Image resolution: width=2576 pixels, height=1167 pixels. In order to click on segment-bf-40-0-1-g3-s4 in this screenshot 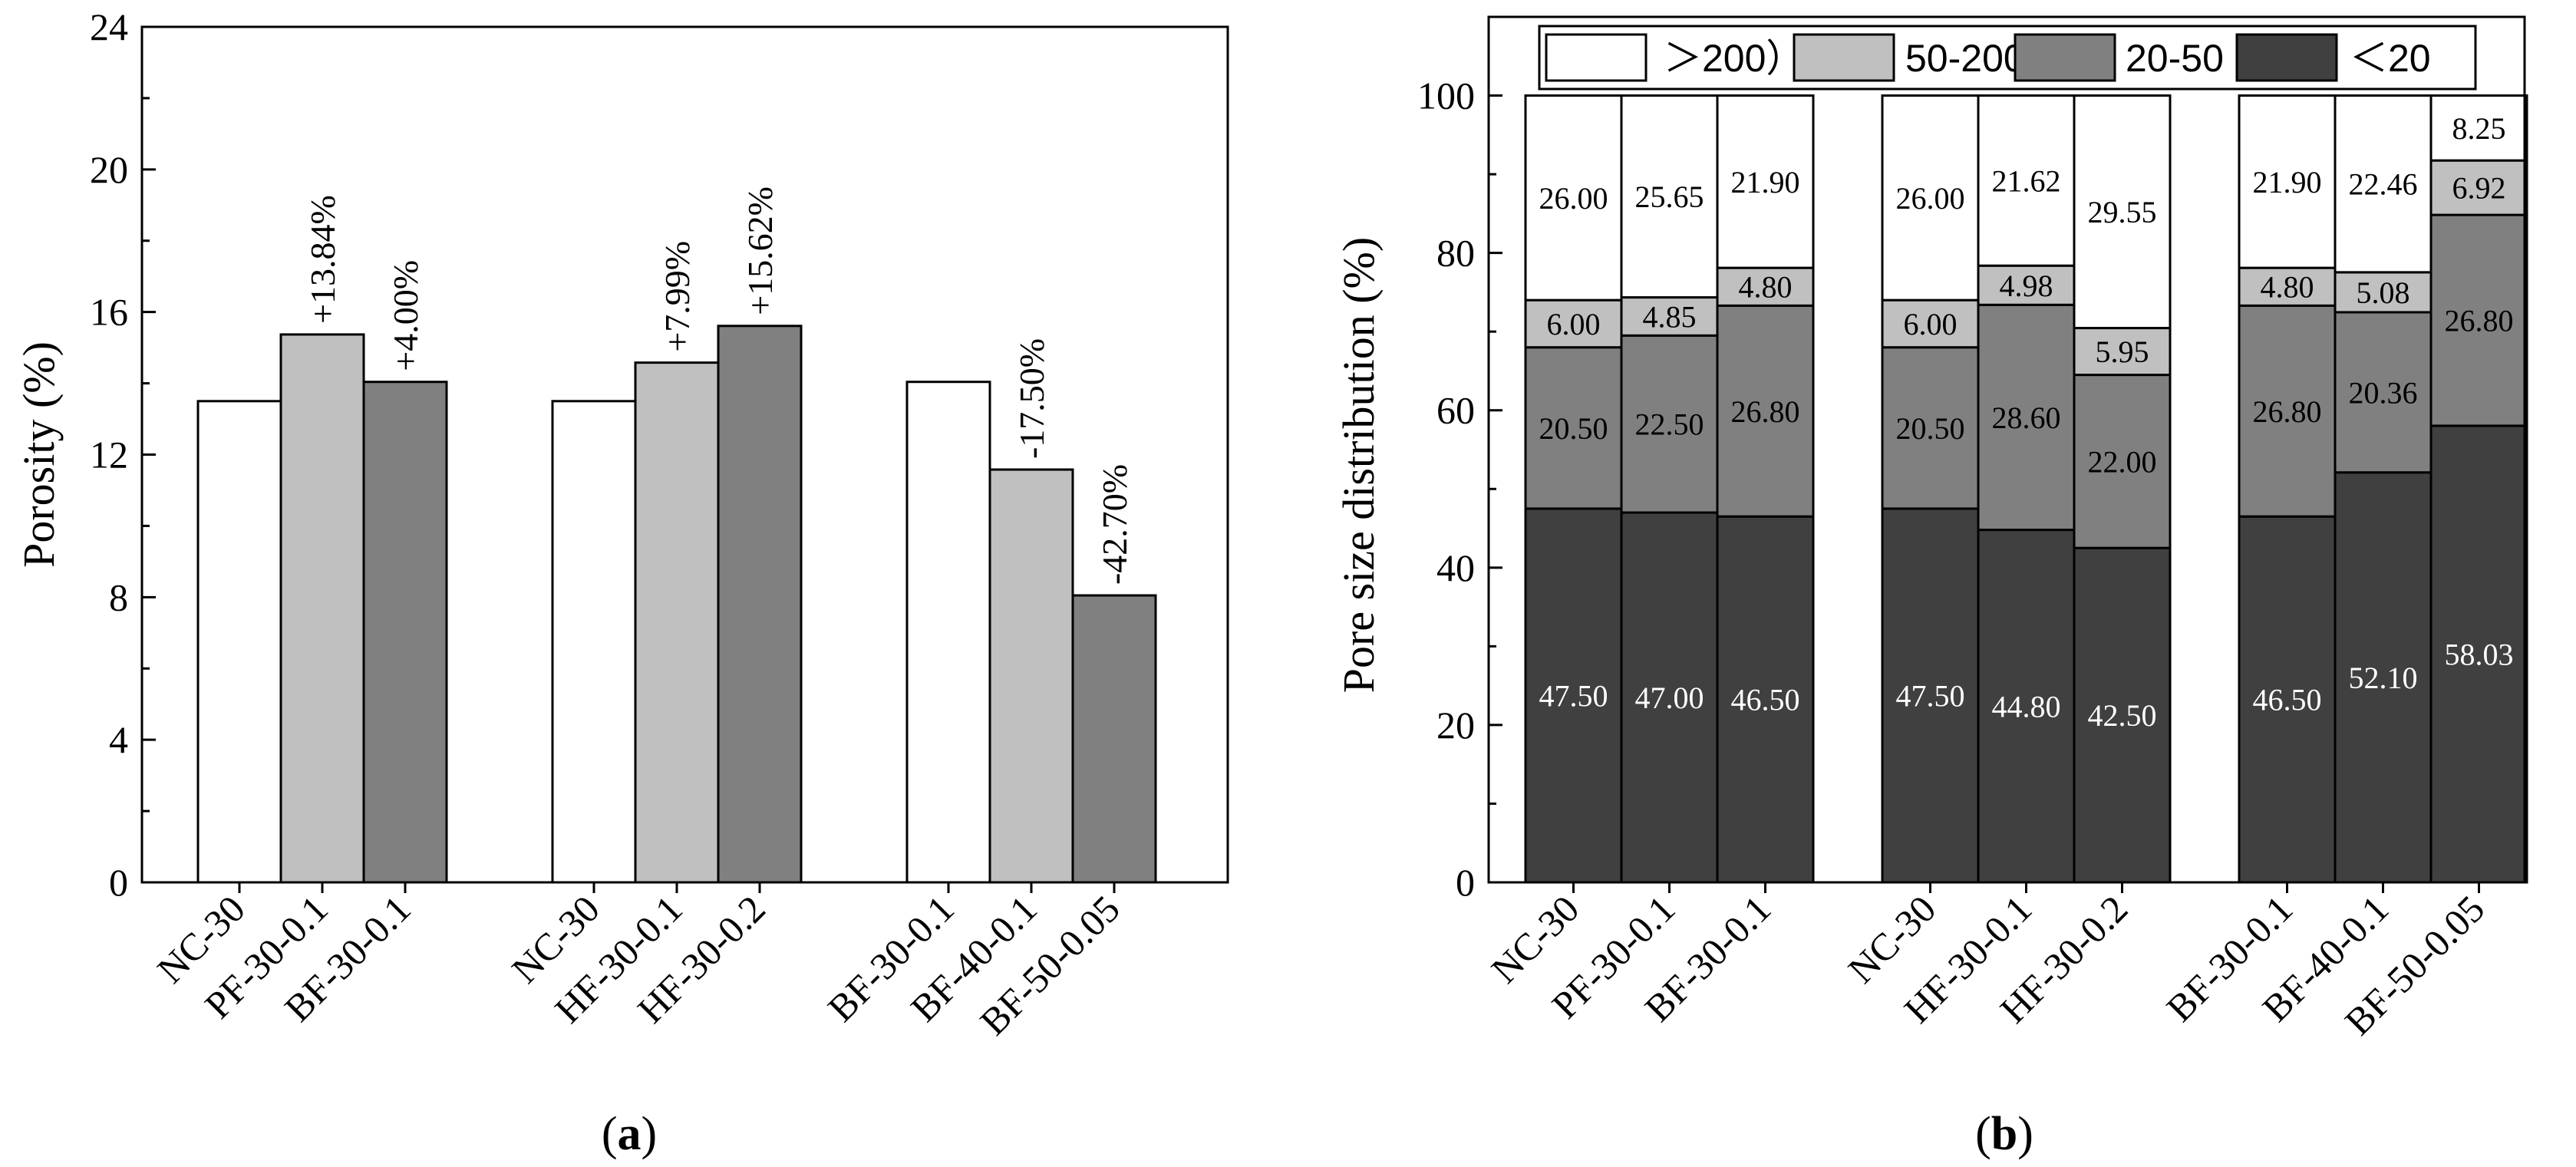, I will do `click(2383, 184)`.